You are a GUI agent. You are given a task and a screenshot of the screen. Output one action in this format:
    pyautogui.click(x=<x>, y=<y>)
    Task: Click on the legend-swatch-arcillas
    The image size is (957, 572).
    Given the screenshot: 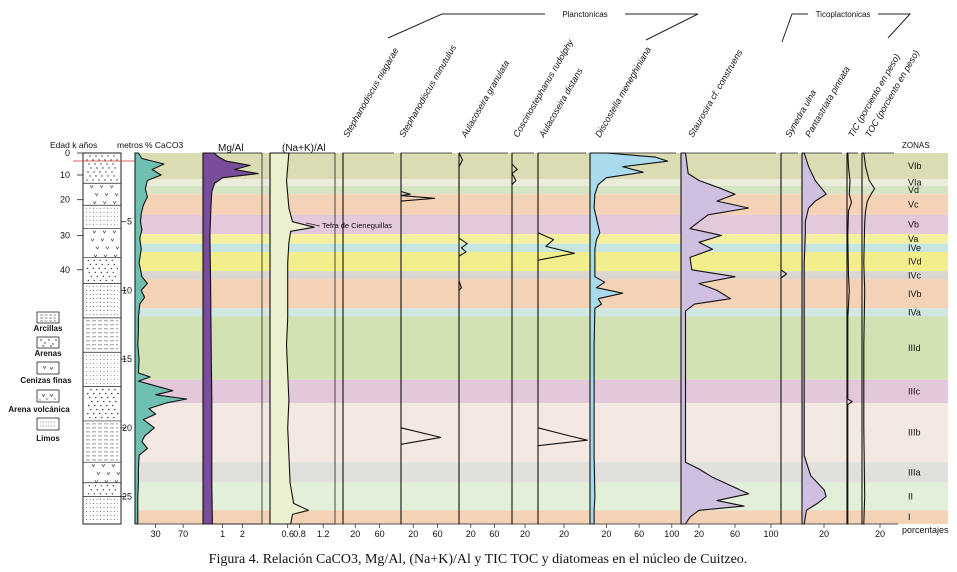 What is the action you would take?
    pyautogui.click(x=48, y=317)
    